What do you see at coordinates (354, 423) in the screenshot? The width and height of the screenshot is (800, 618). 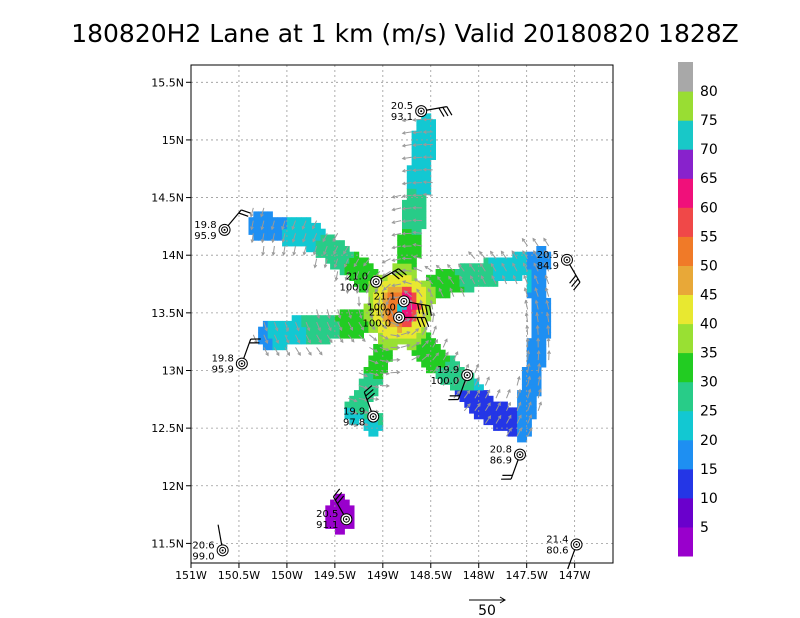 I see `station-humidity: 97.8` at bounding box center [354, 423].